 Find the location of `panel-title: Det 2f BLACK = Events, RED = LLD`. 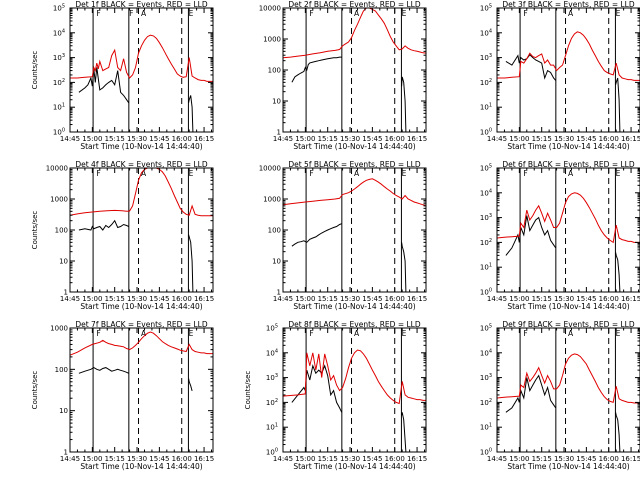

panel-title: Det 2f BLACK = Events, RED = LLD is located at coordinates (354, 4).